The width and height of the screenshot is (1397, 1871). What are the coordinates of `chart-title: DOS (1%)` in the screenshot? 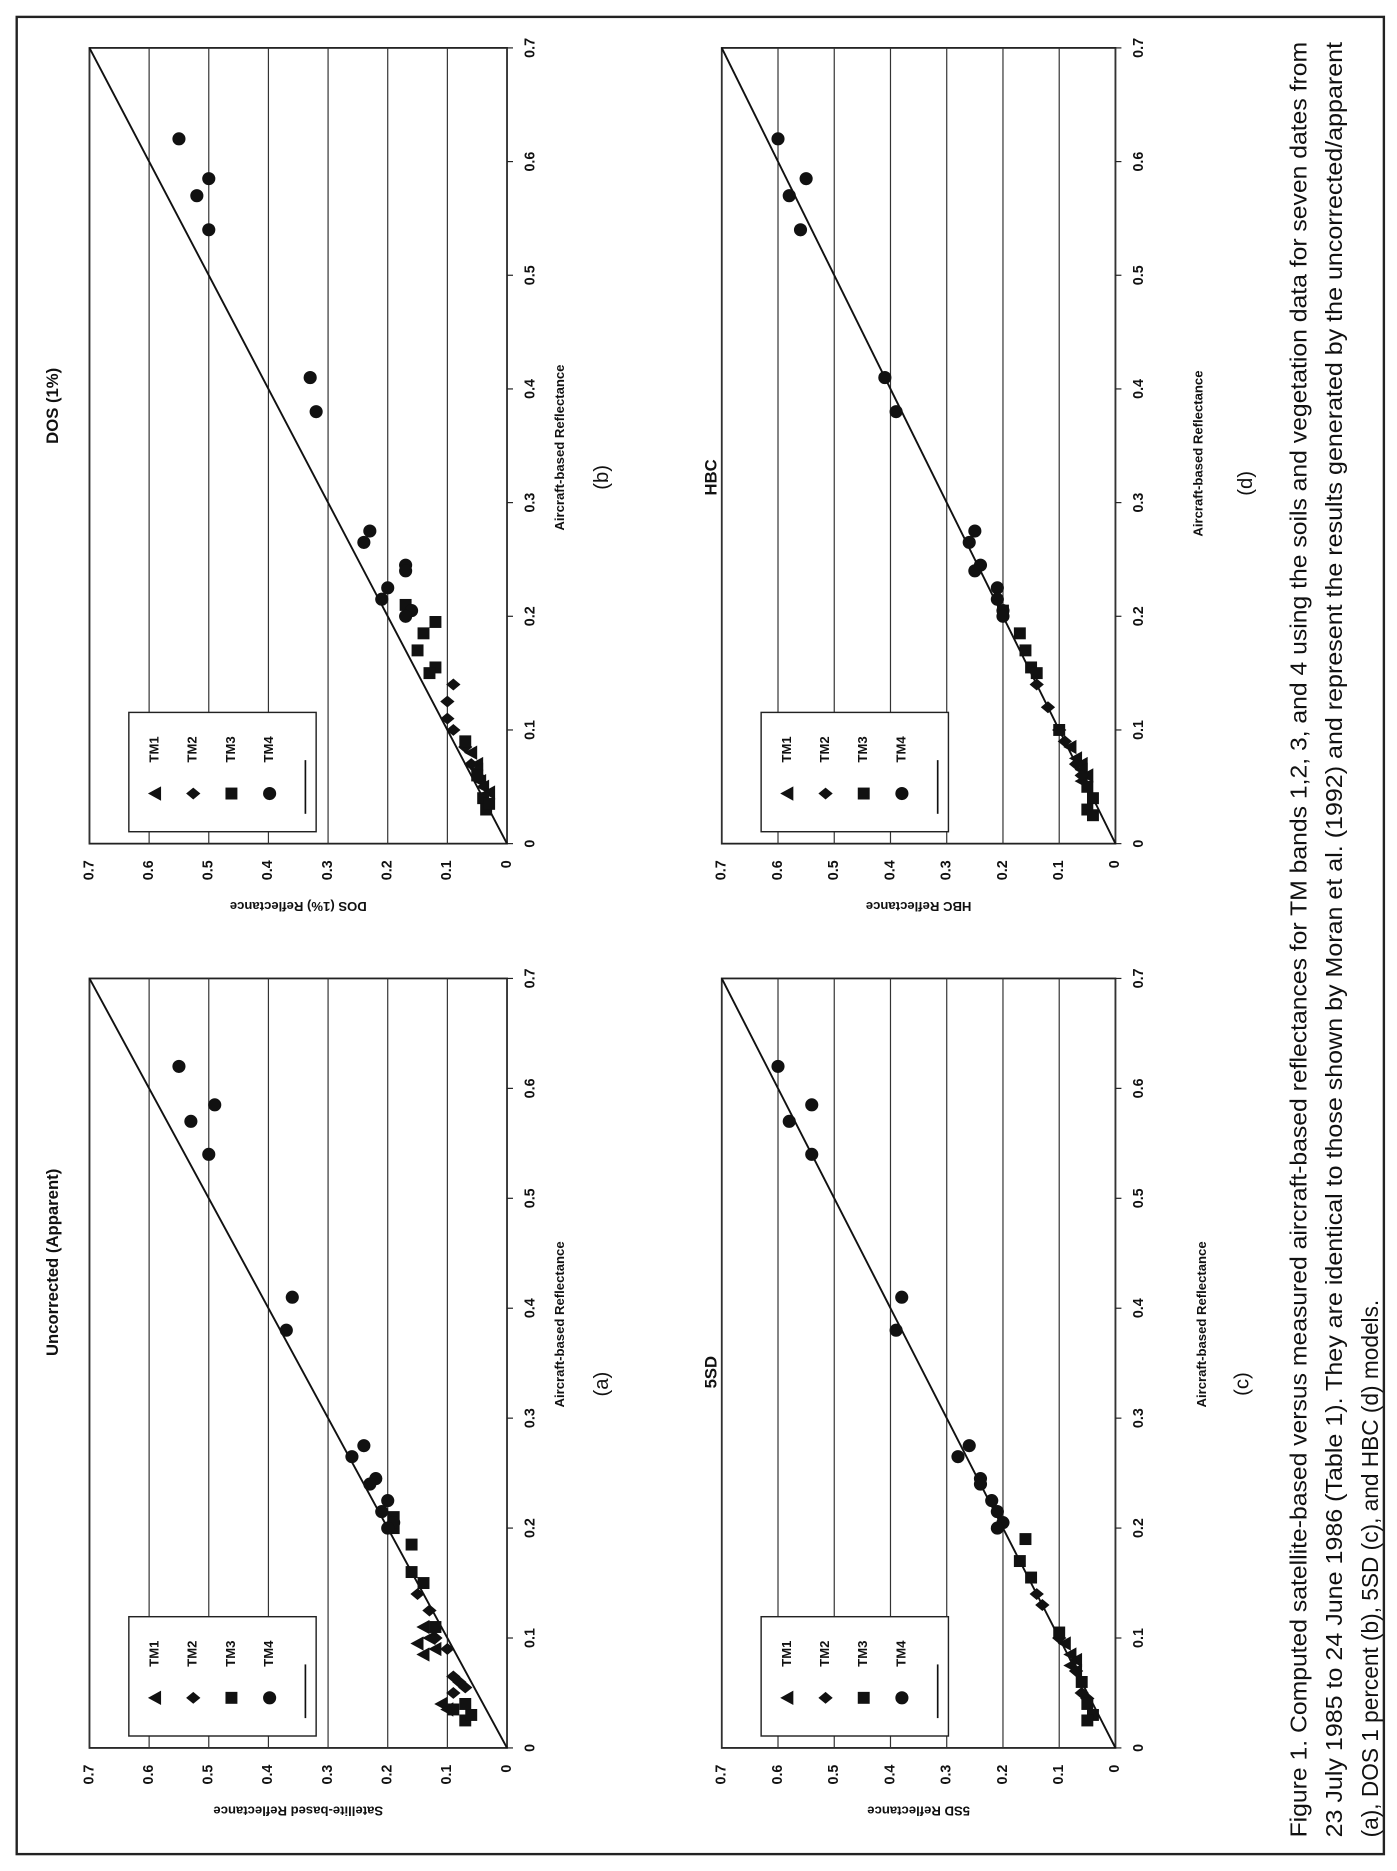 It's located at (52, 406).